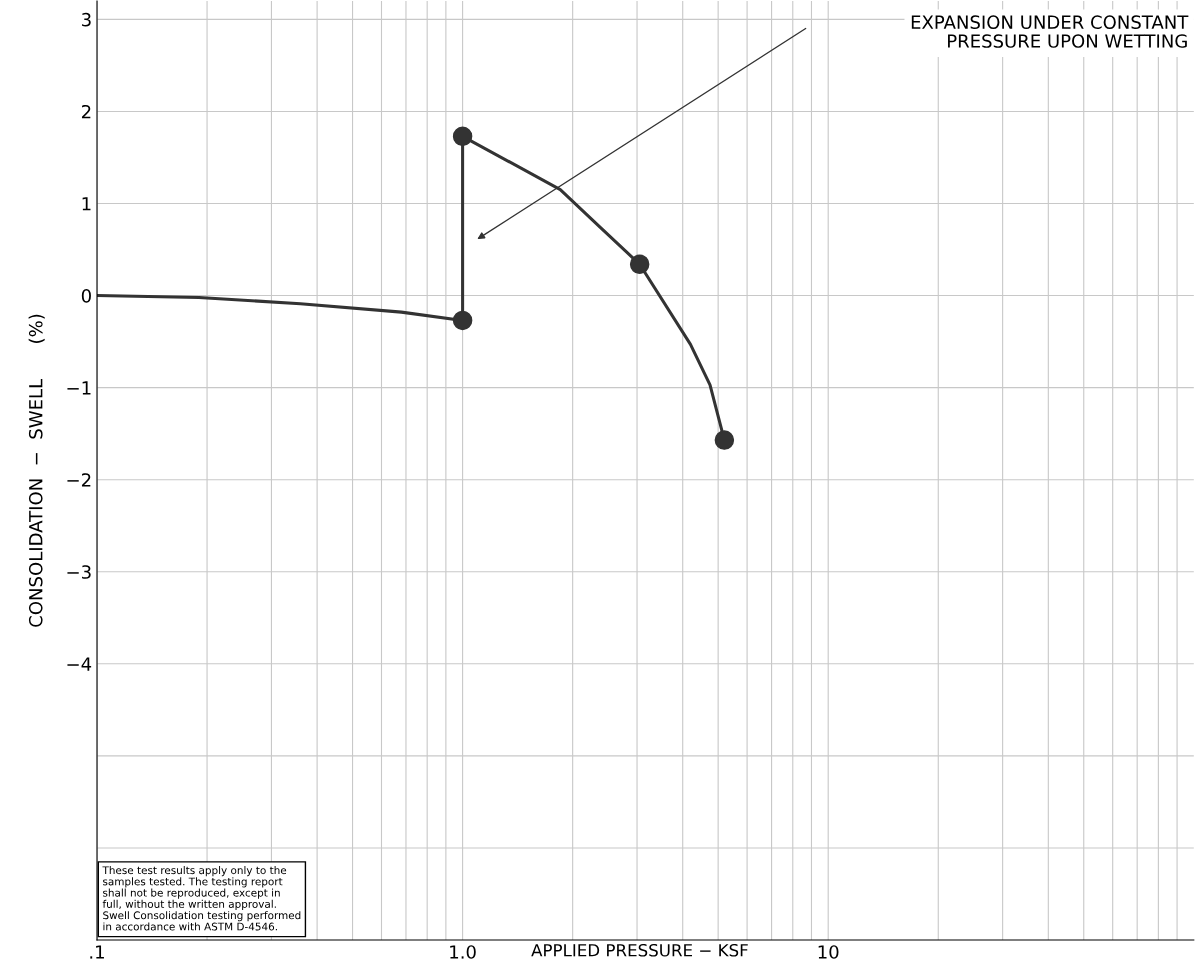 This screenshot has width=1195, height=965. I want to click on x-tick-label: 1.0, so click(463, 952).